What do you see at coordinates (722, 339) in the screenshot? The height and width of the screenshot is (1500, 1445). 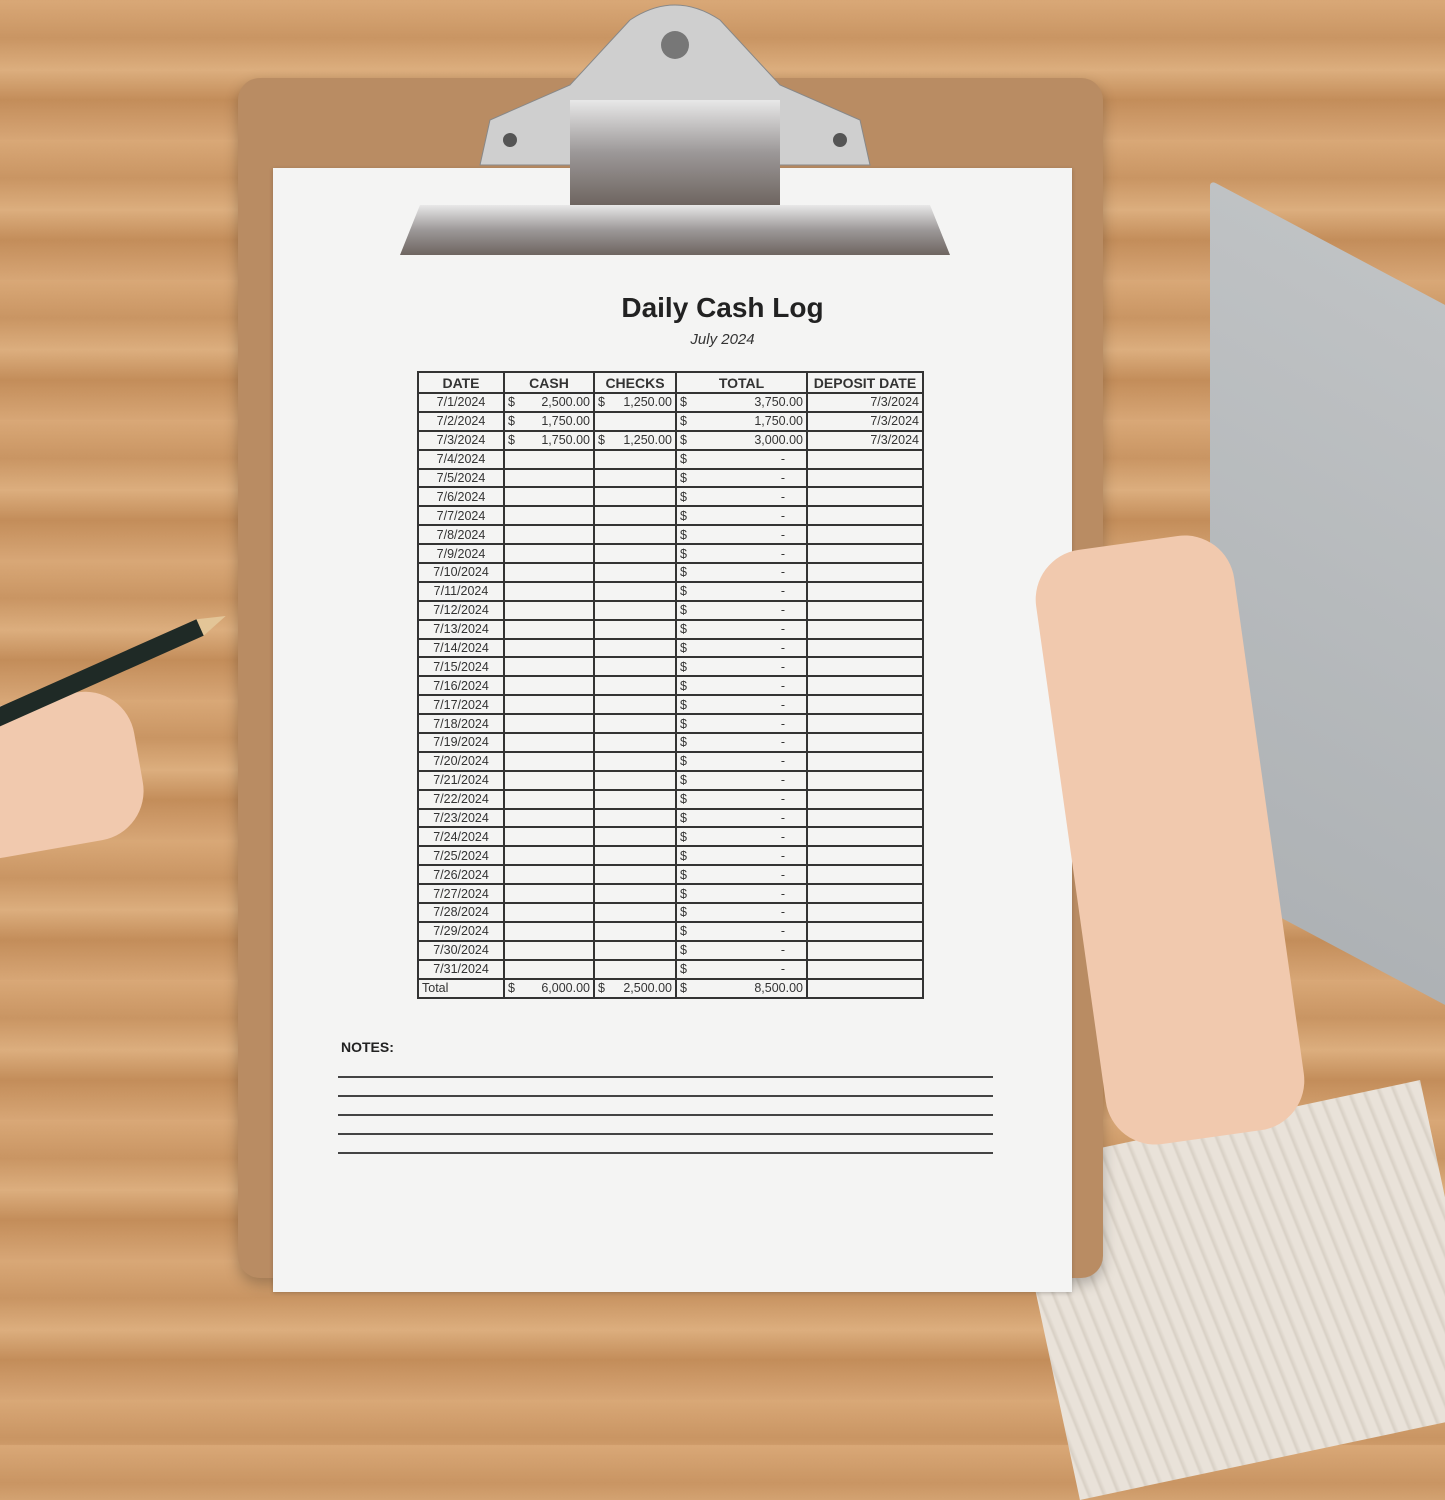 I see `page-subtitle: July 2024` at bounding box center [722, 339].